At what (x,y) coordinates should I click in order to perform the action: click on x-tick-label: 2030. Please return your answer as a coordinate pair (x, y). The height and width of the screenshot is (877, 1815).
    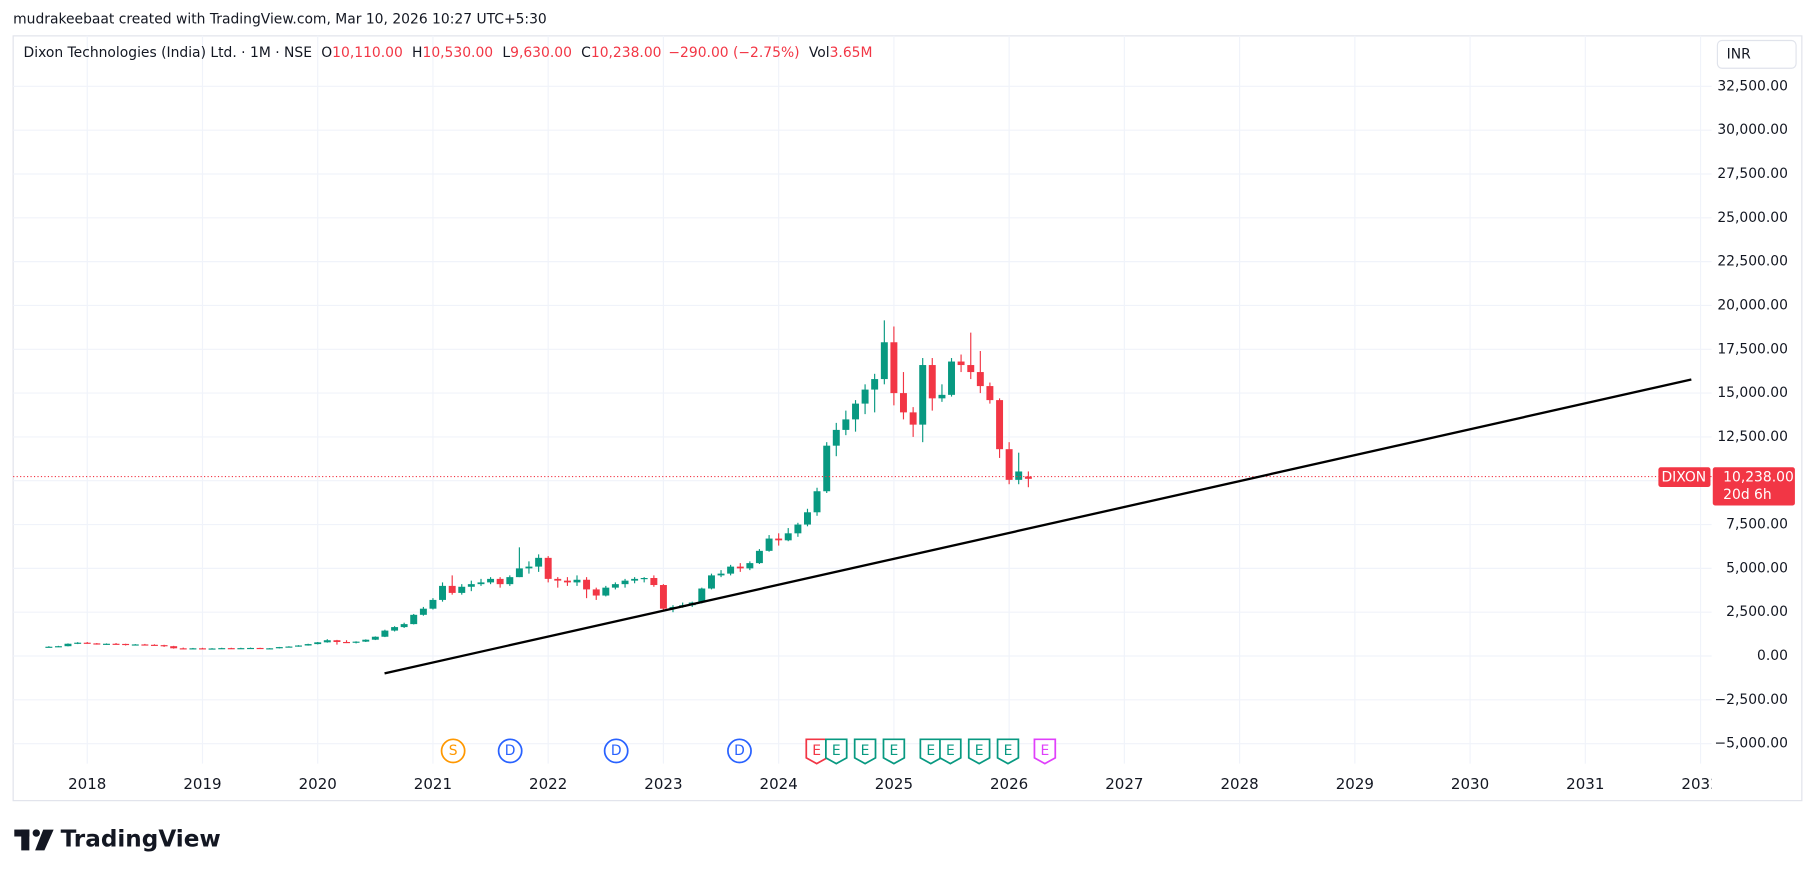
    Looking at the image, I should click on (1470, 784).